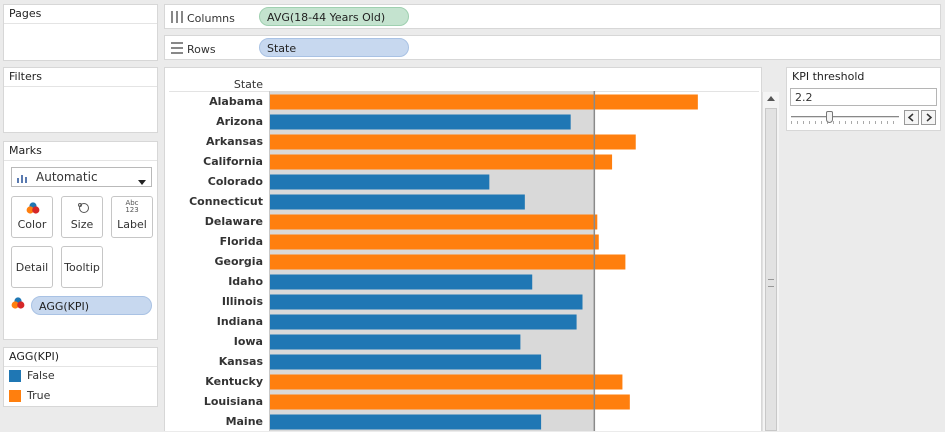  Describe the element at coordinates (15, 396) in the screenshot. I see `legend-swatch-true` at that location.